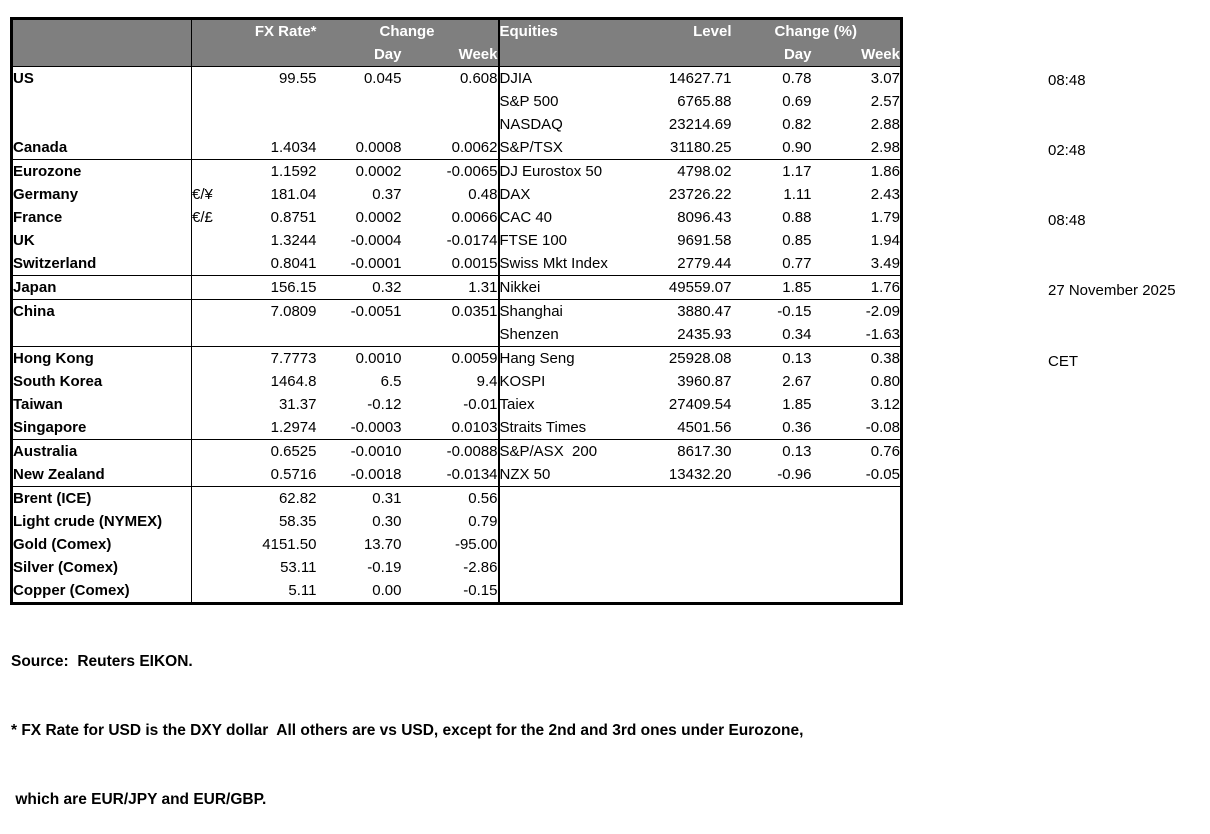 Image resolution: width=1210 pixels, height=834 pixels. What do you see at coordinates (794, 311) in the screenshot?
I see `equity-day-change-cell: -0.15` at bounding box center [794, 311].